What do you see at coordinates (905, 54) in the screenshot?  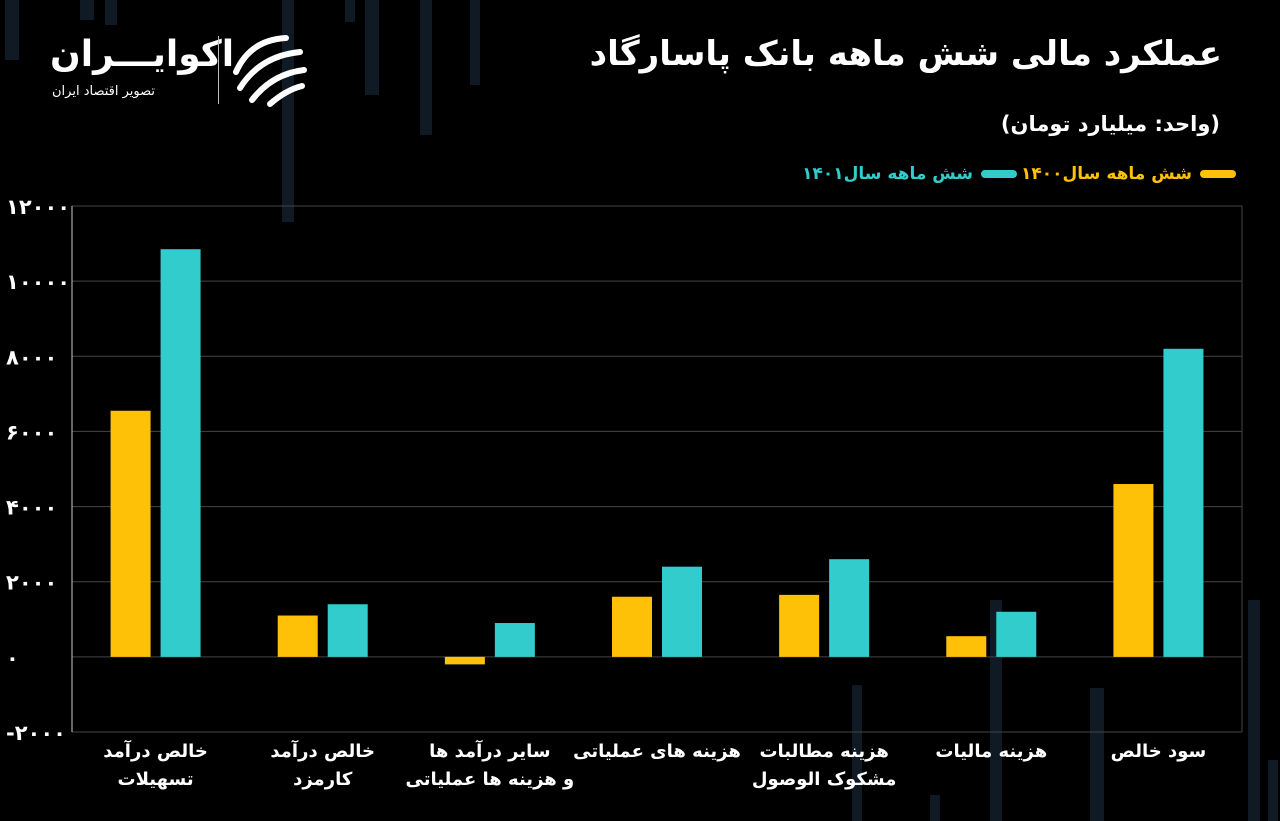 I see `chart-title: عملکرد مالی شش ماهه بانک پاسارگاد` at bounding box center [905, 54].